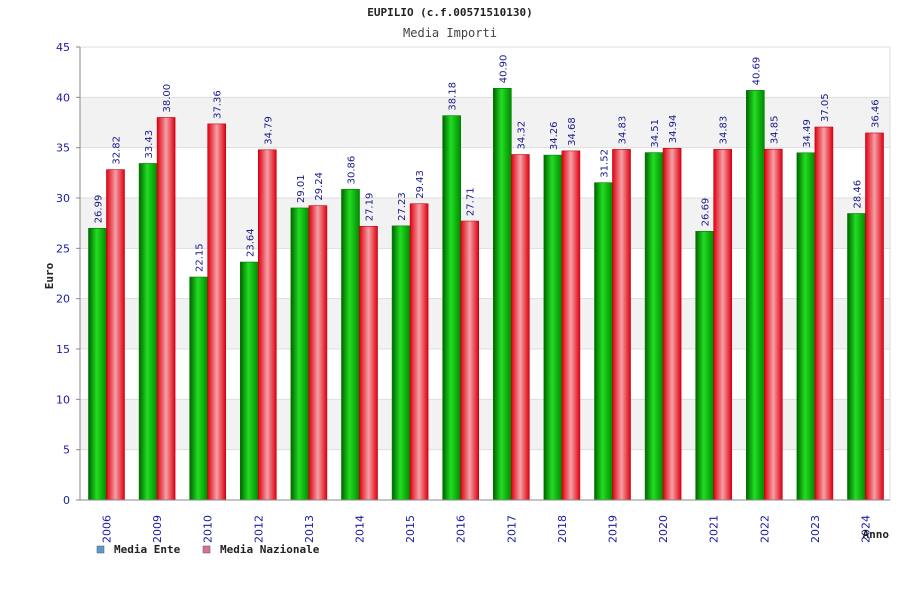 The height and width of the screenshot is (600, 900). What do you see at coordinates (605, 163) in the screenshot?
I see `data-label-media-ente: 31.52` at bounding box center [605, 163].